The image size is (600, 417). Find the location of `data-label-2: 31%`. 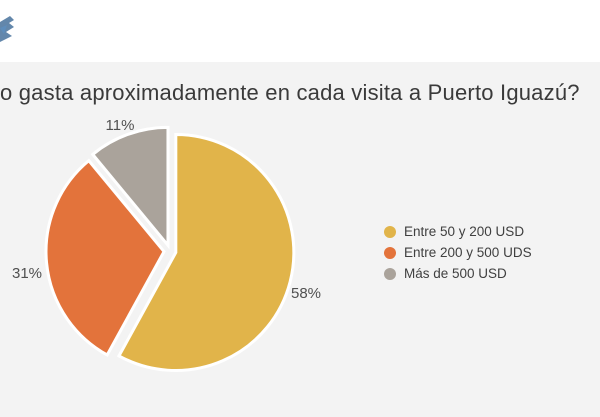

data-label-2: 31% is located at coordinates (27, 273).